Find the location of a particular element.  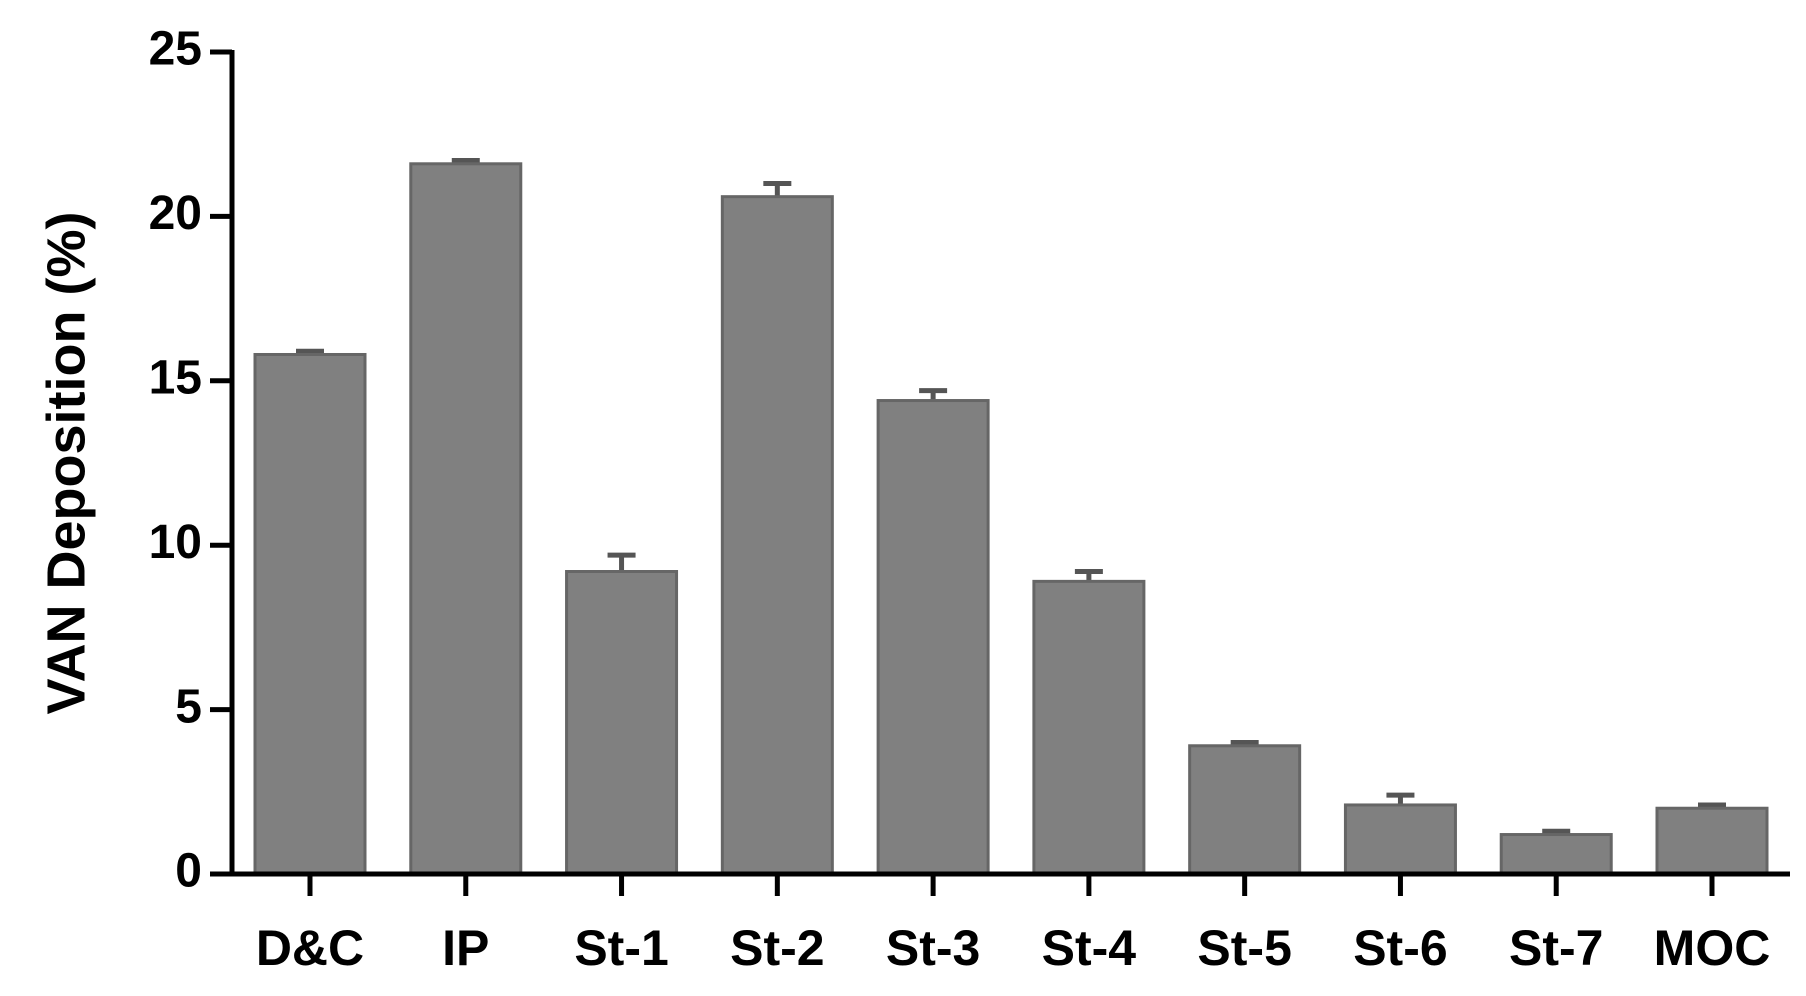

y-tick-label: 15 is located at coordinates (175, 377).